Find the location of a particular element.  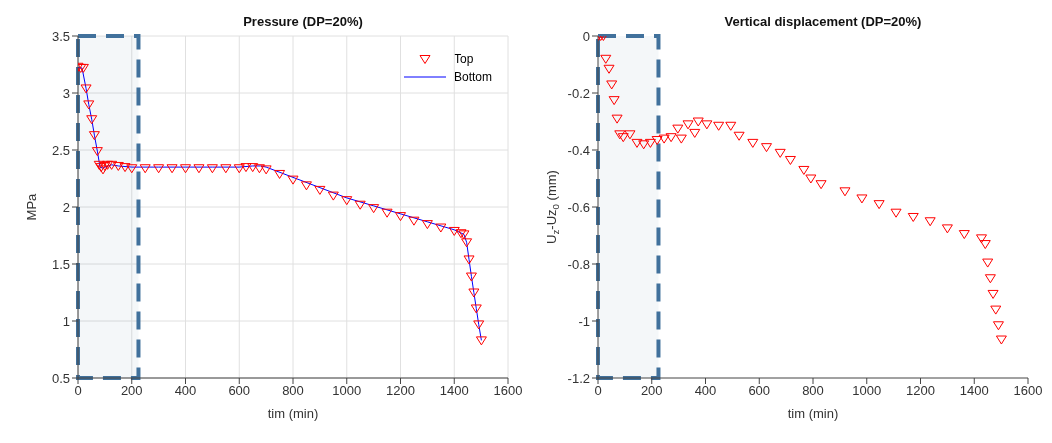

x-tick-label: 1200 is located at coordinates (920, 391).